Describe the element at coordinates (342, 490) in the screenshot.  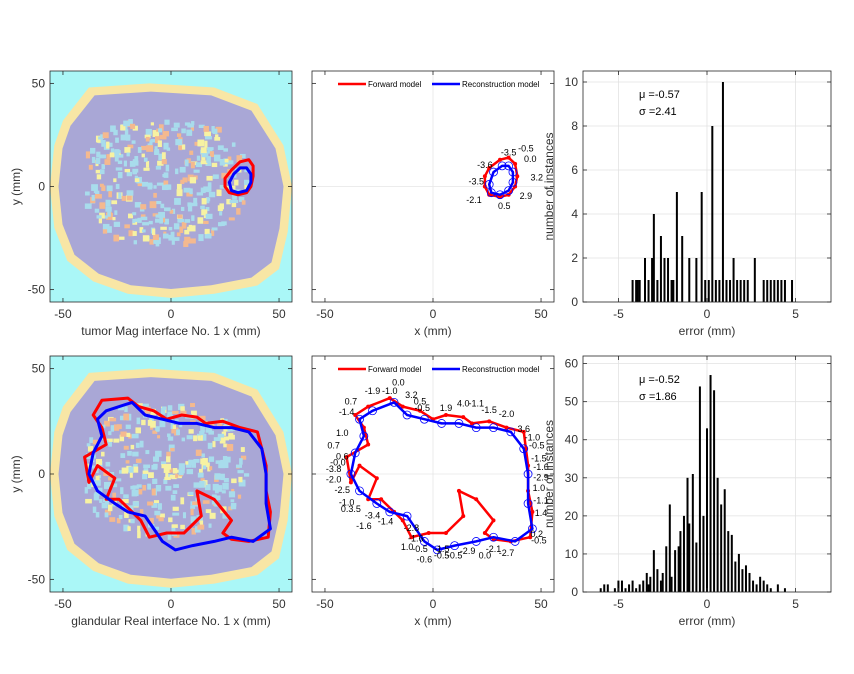
I see `glandular-contours-error-label: -2.5` at that location.